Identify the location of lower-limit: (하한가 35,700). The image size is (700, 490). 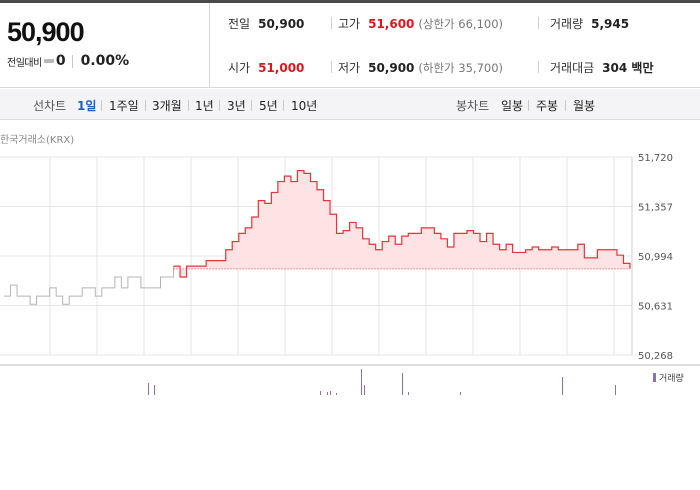
(461, 68).